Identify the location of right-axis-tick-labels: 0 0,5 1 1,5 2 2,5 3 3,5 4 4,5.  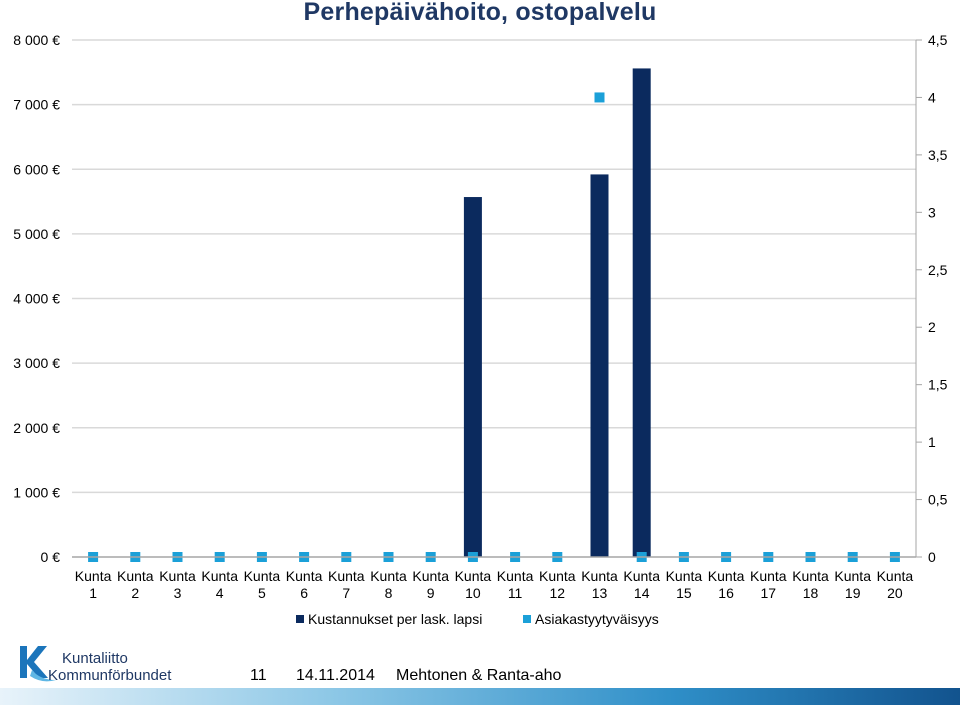
(938, 298).